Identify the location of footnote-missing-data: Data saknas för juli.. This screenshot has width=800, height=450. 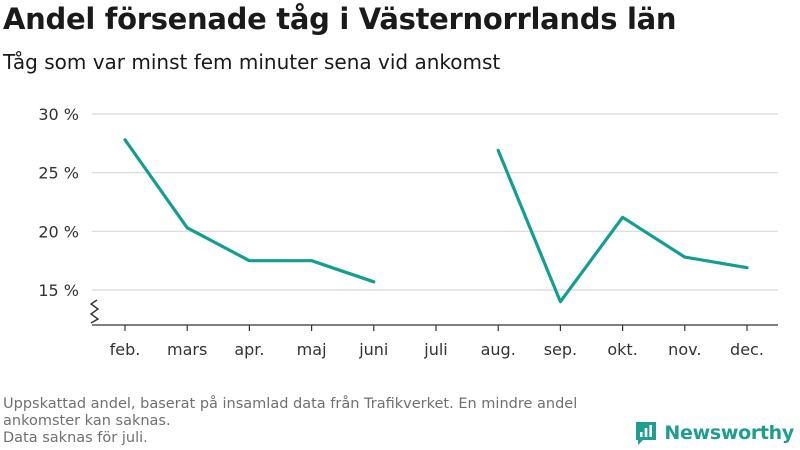
(75, 438).